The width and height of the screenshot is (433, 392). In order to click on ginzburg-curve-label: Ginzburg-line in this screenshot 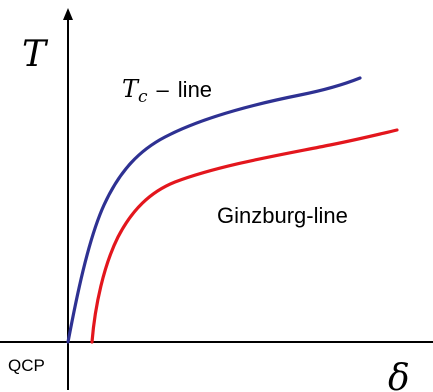, I will do `click(282, 215)`.